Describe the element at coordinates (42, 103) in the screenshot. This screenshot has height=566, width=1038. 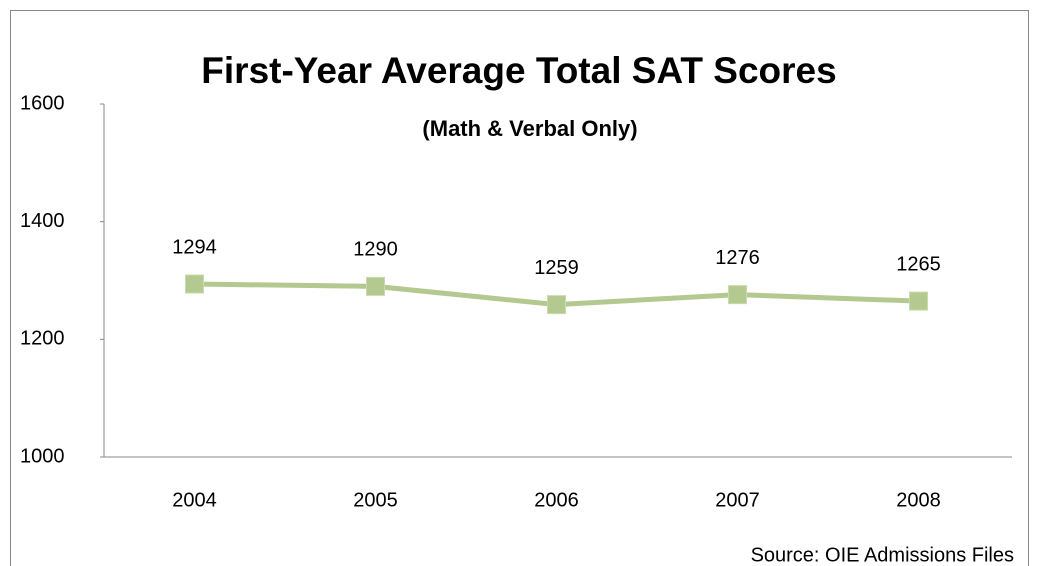
I see `y-tick-label: 1600` at that location.